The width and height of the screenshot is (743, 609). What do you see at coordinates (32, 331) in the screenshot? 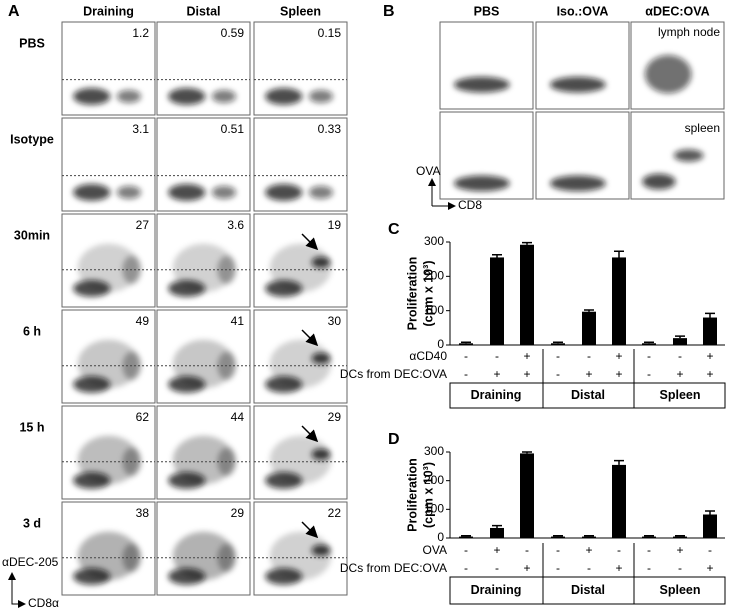
I see `row-label: 6 h` at bounding box center [32, 331].